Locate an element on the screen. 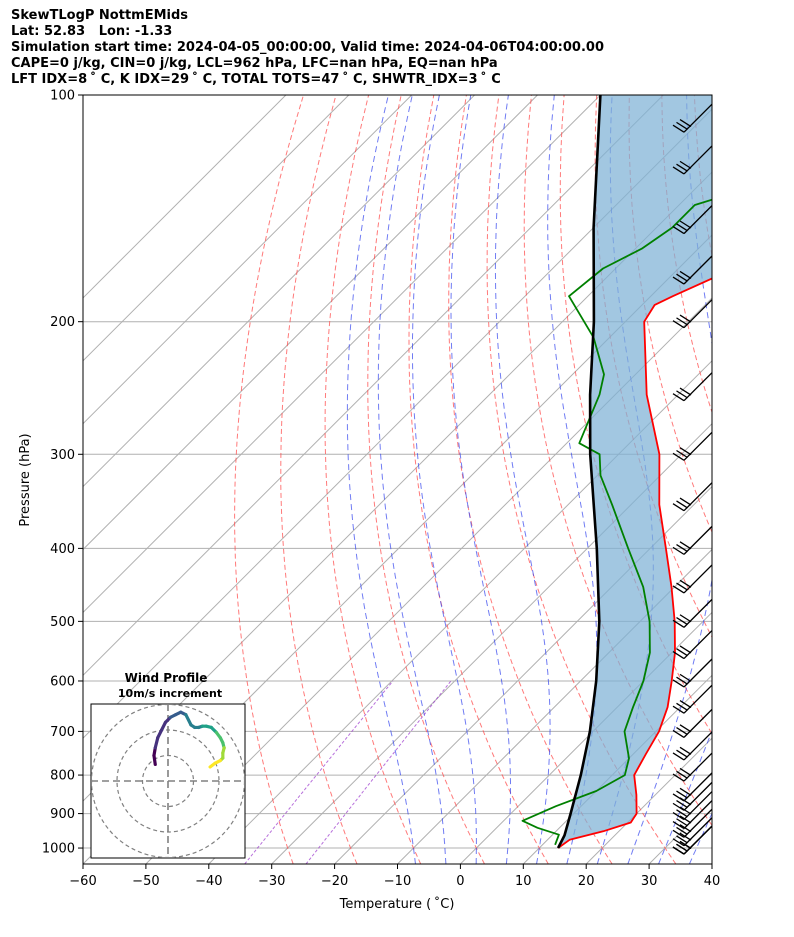 The image size is (794, 937). parcel-line is located at coordinates (579, 472).